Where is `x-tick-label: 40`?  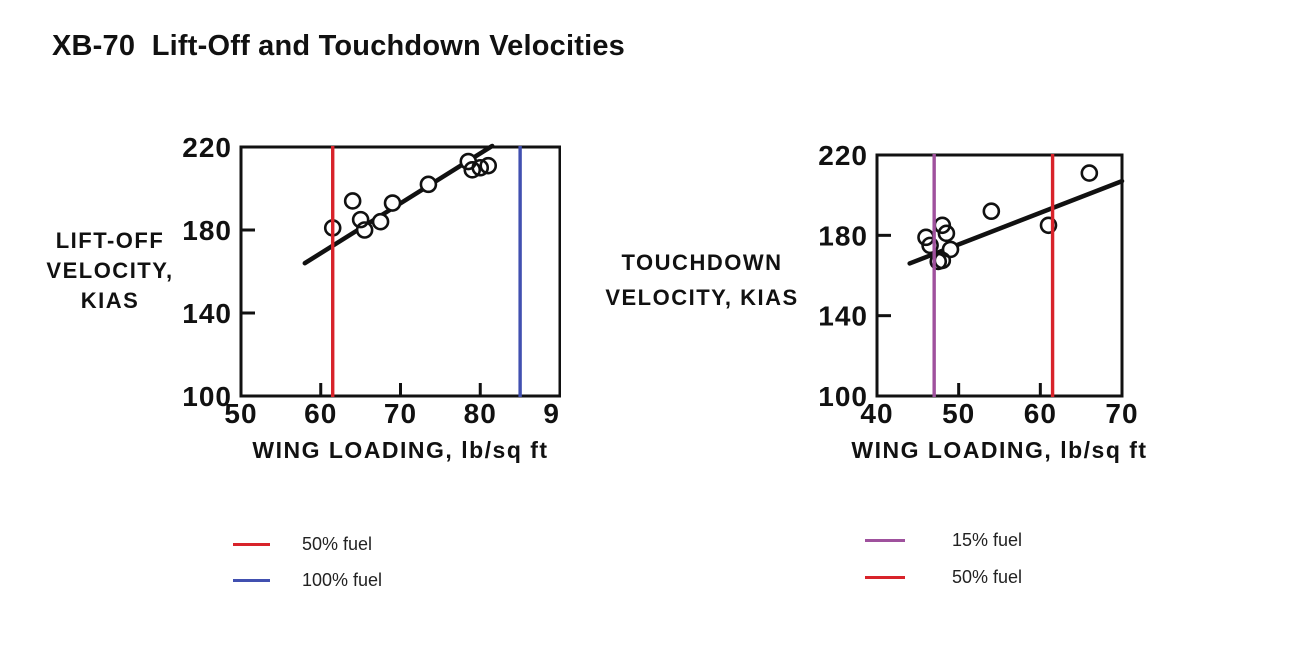 x-tick-label: 40 is located at coordinates (876, 413).